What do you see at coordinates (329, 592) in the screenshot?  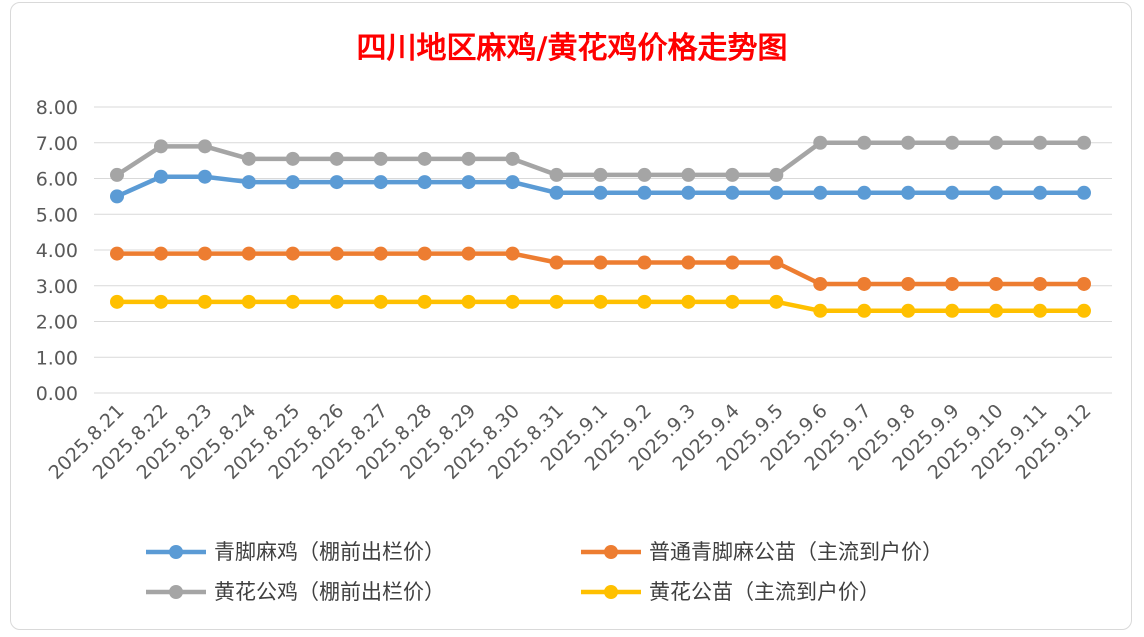 I see `legend-label: 黄花公鸡（棚前出栏价）` at bounding box center [329, 592].